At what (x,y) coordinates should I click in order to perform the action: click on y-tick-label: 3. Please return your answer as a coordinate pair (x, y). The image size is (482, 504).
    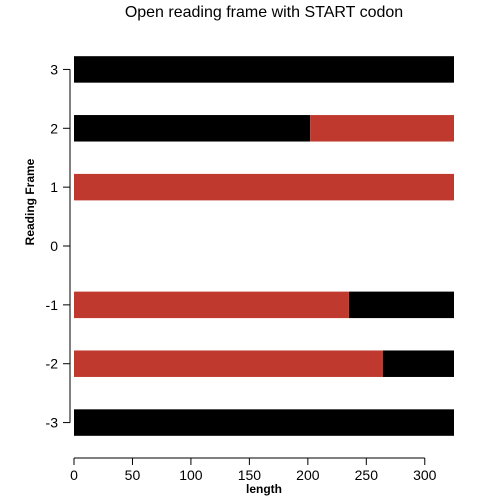
    Looking at the image, I should click on (54, 69).